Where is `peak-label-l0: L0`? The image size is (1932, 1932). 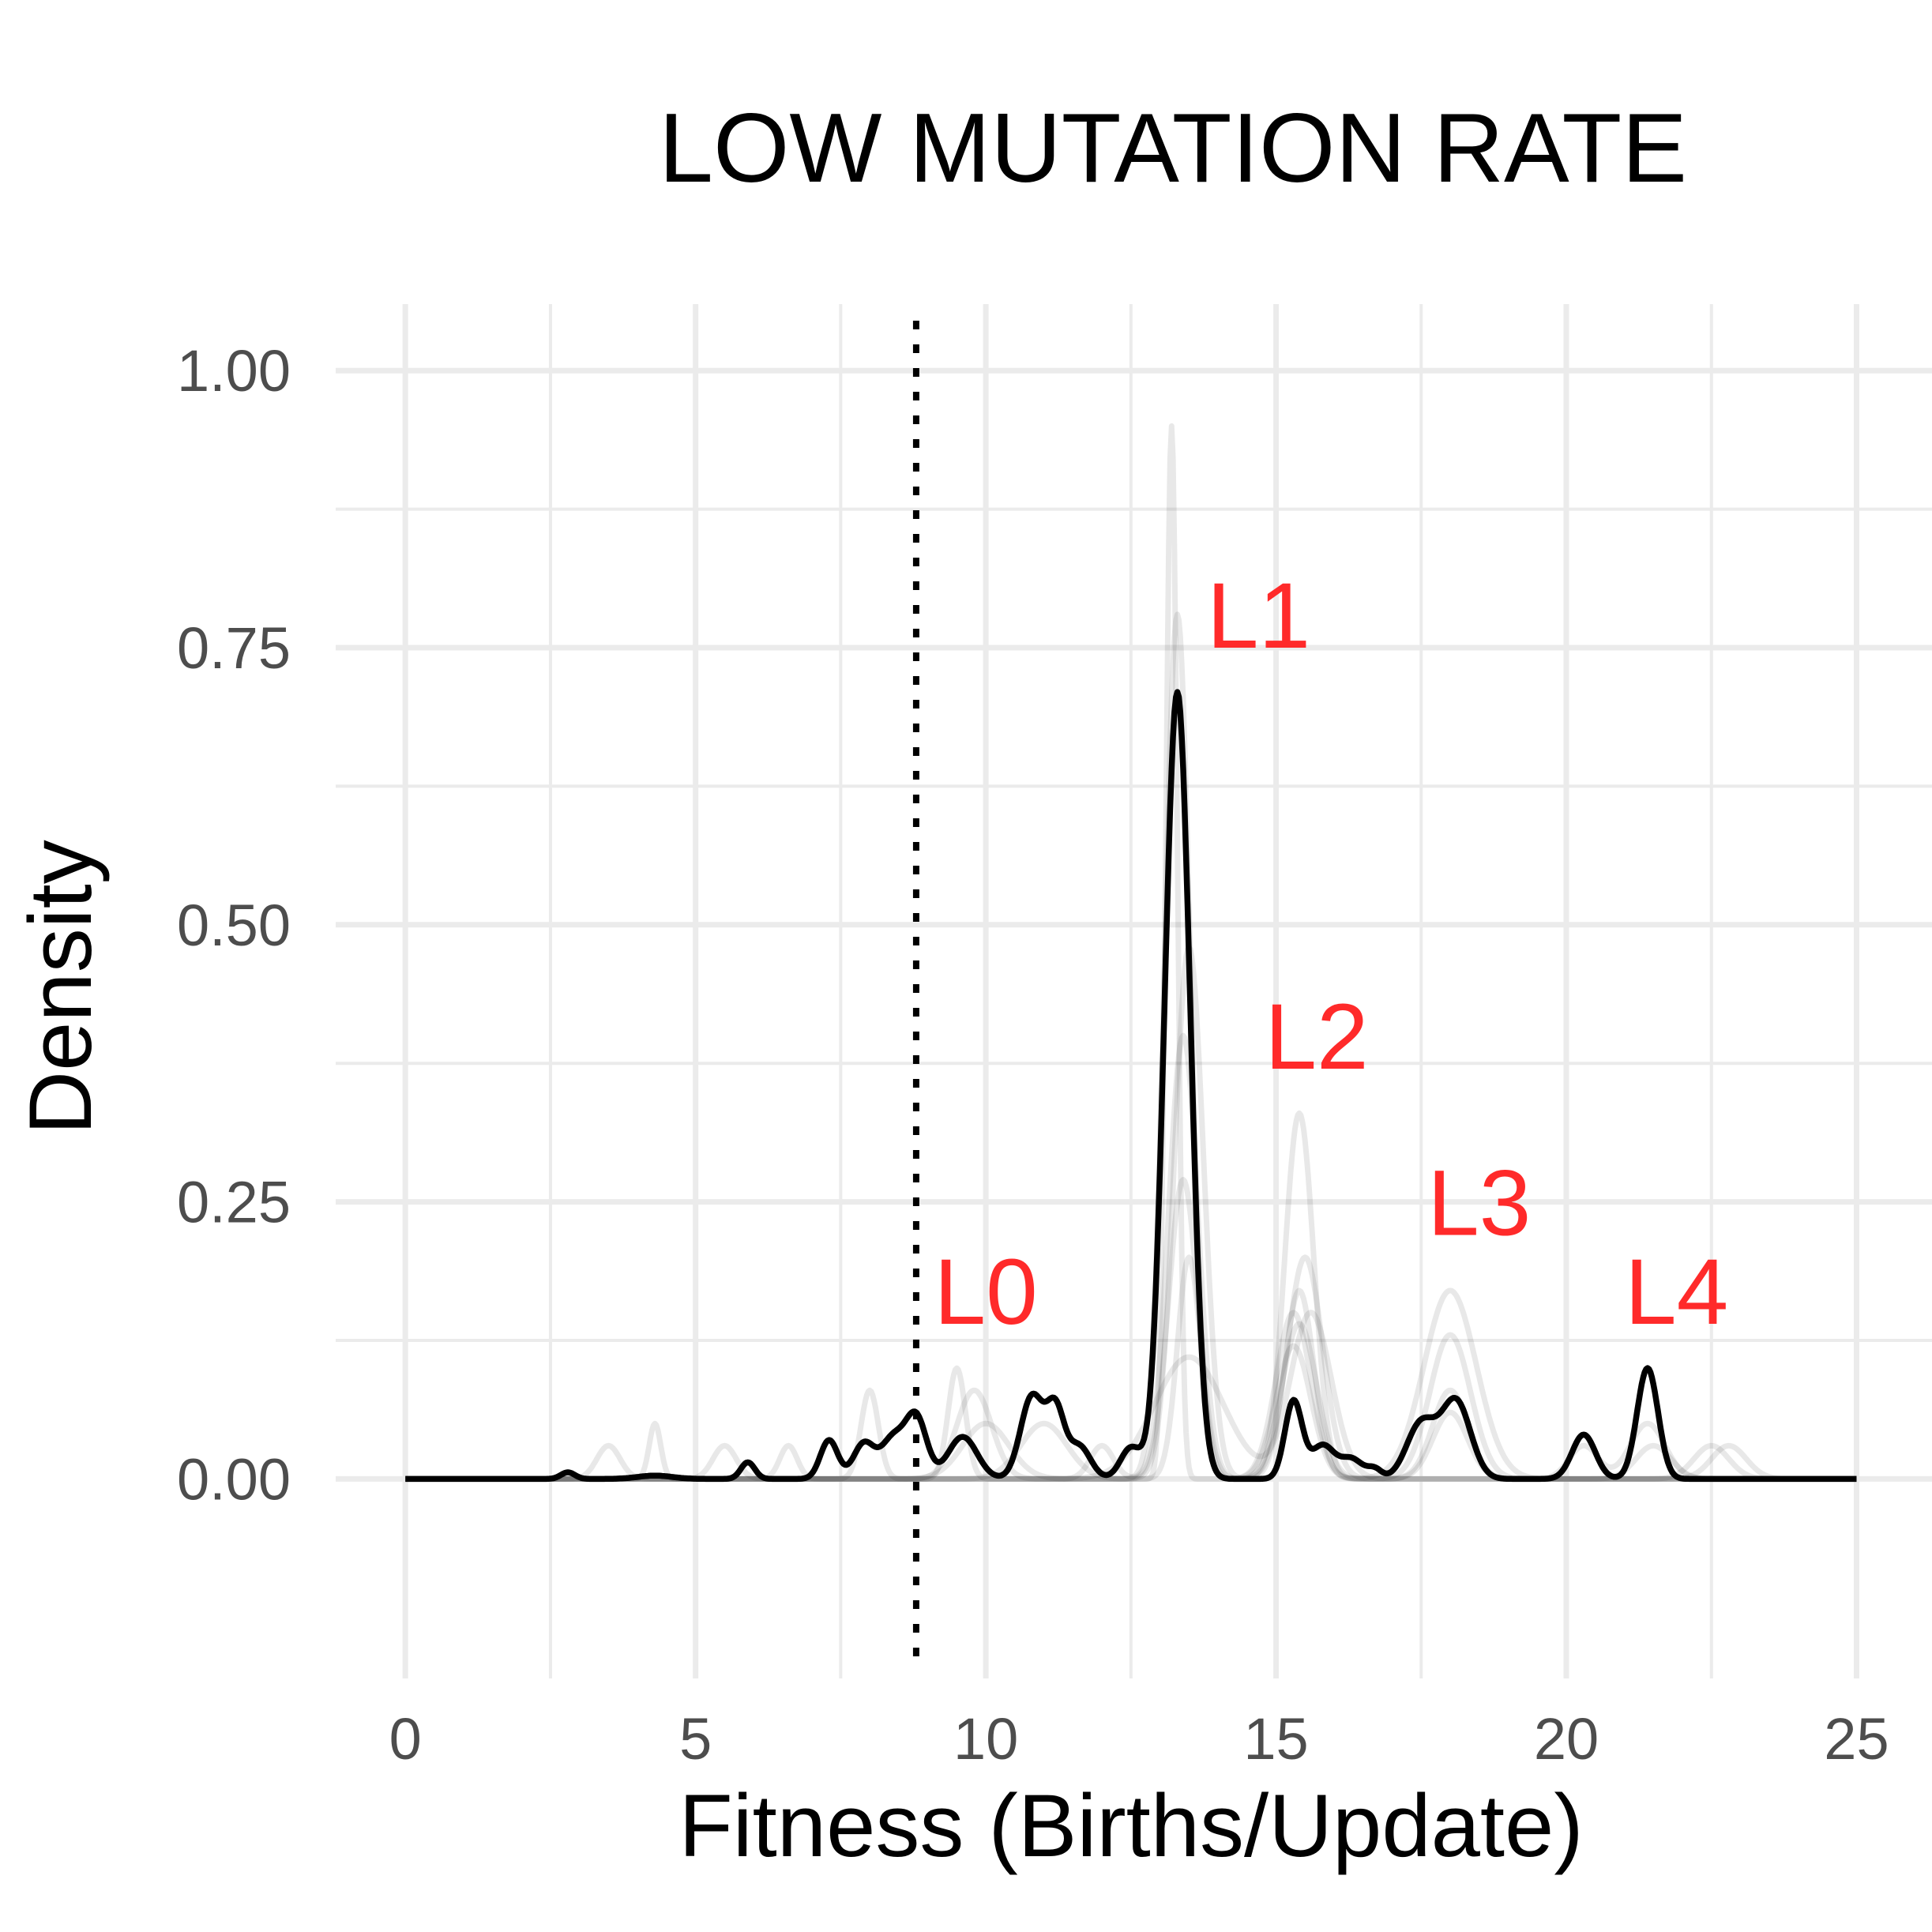 peak-label-l0: L0 is located at coordinates (985, 1292).